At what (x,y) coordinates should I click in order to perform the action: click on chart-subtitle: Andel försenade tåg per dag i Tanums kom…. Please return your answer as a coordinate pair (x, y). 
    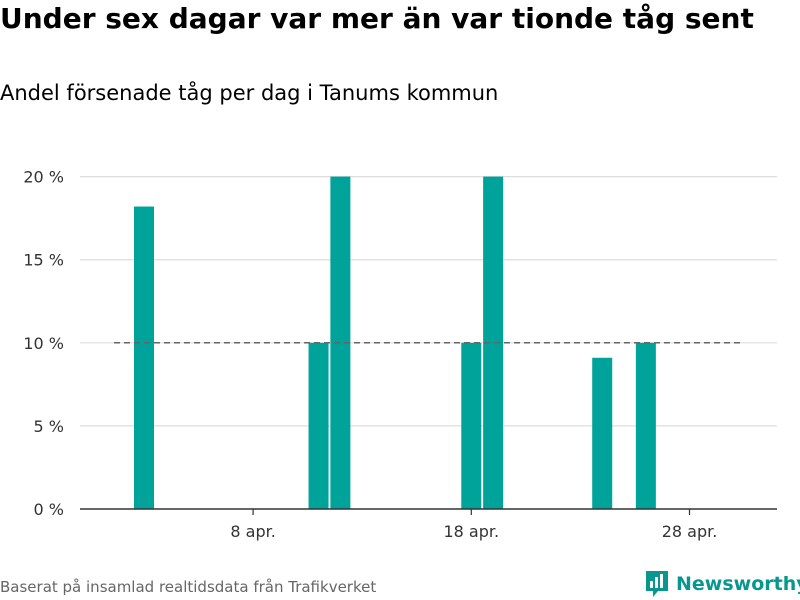
    Looking at the image, I should click on (249, 93).